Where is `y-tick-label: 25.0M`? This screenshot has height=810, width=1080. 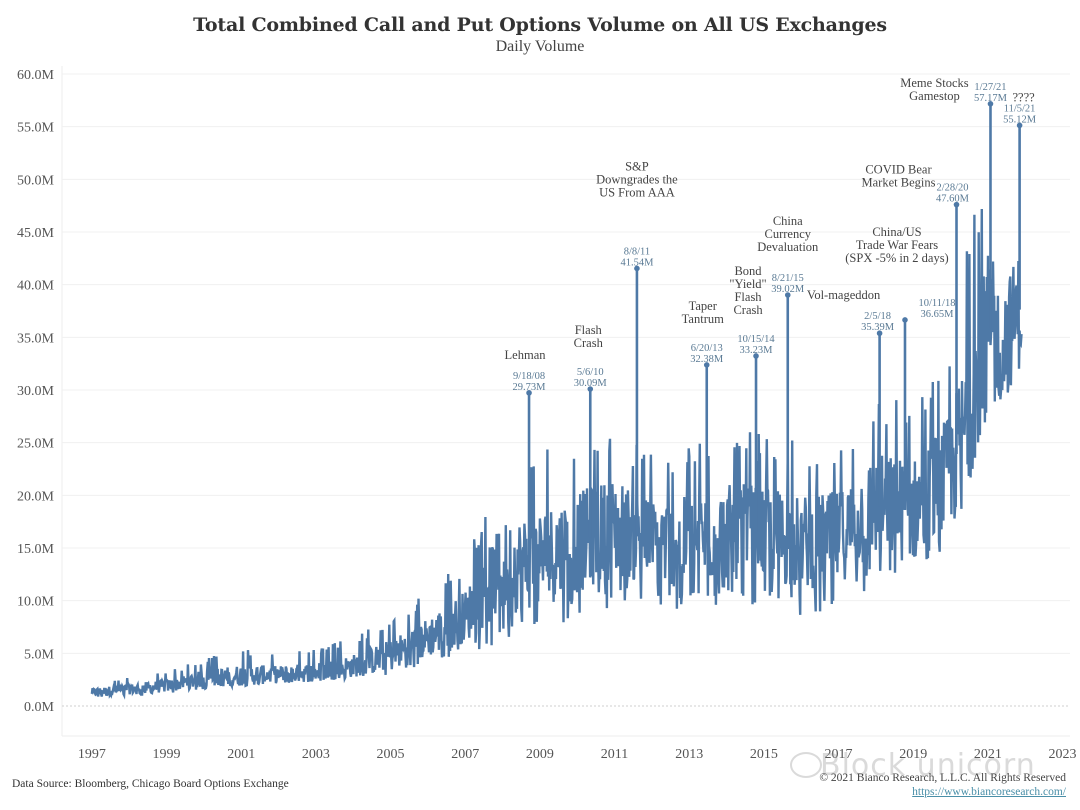 y-tick-label: 25.0M is located at coordinates (36, 444).